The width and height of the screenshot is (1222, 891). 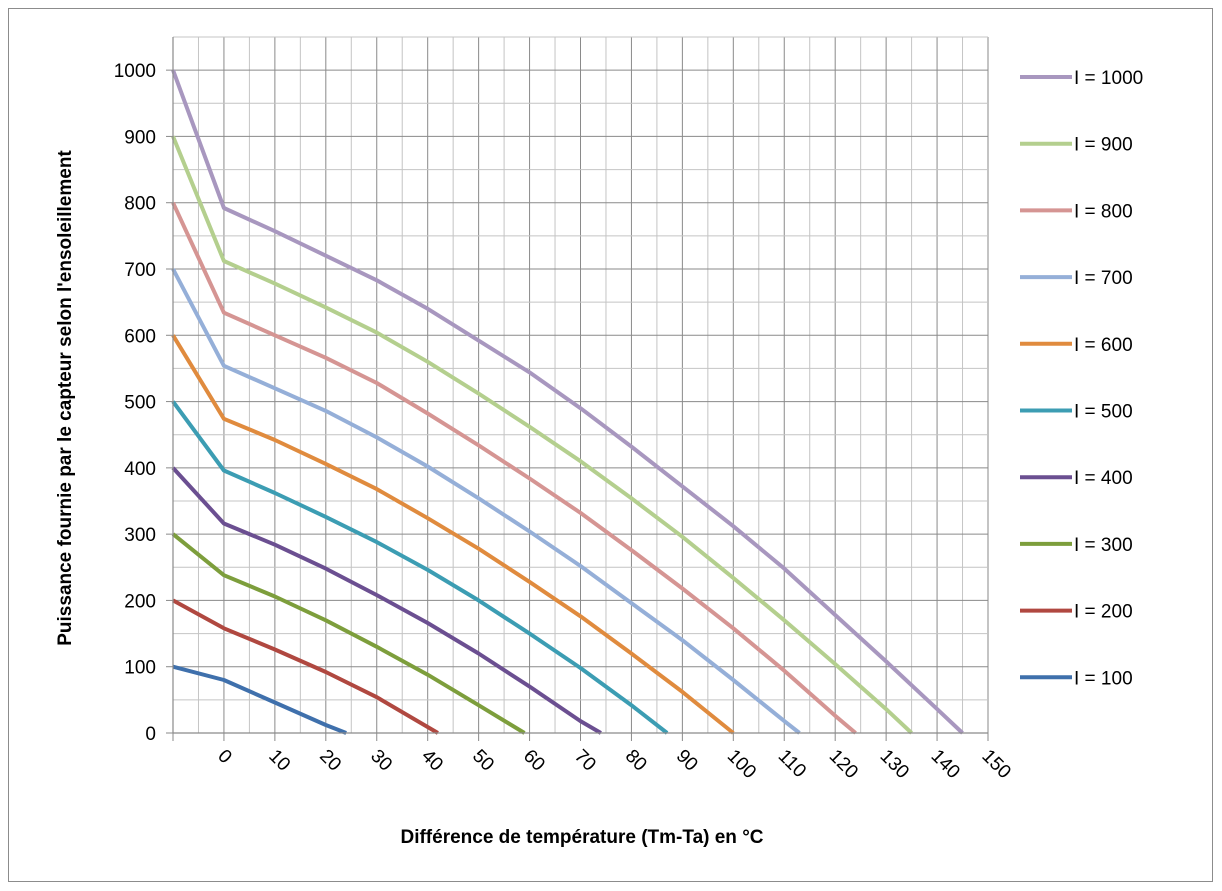 I want to click on legend-label: I = 700, so click(x=1103, y=278).